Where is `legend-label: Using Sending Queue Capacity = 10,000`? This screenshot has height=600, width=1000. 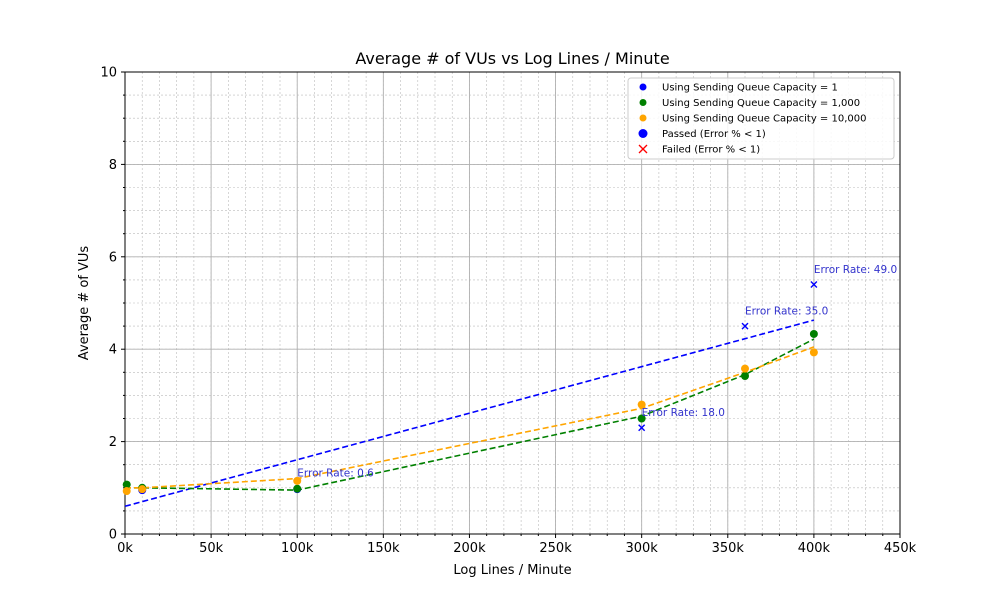 legend-label: Using Sending Queue Capacity = 10,000 is located at coordinates (764, 119).